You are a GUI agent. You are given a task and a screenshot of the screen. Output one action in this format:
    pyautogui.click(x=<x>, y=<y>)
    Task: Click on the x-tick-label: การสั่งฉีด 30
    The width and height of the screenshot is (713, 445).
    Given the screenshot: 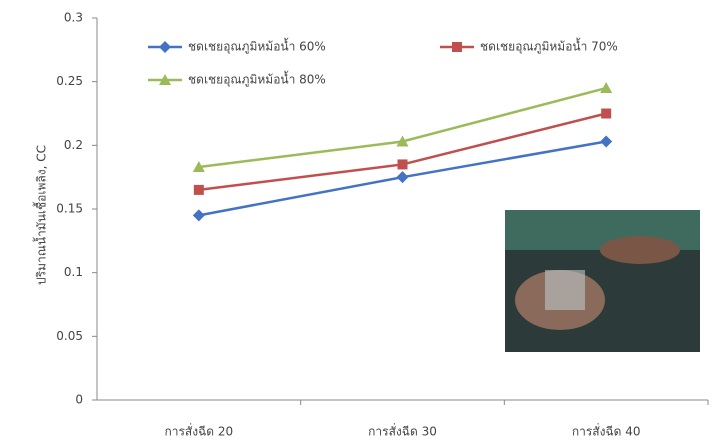 What is the action you would take?
    pyautogui.click(x=402, y=431)
    